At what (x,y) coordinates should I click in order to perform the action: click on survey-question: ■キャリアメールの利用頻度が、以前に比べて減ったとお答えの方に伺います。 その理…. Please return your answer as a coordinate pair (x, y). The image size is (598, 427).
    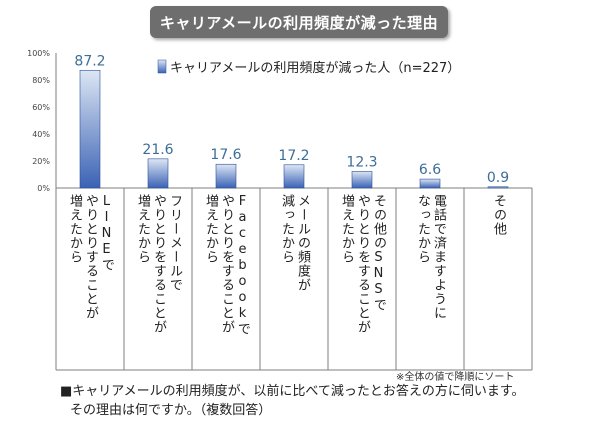
    Looking at the image, I should click on (292, 401).